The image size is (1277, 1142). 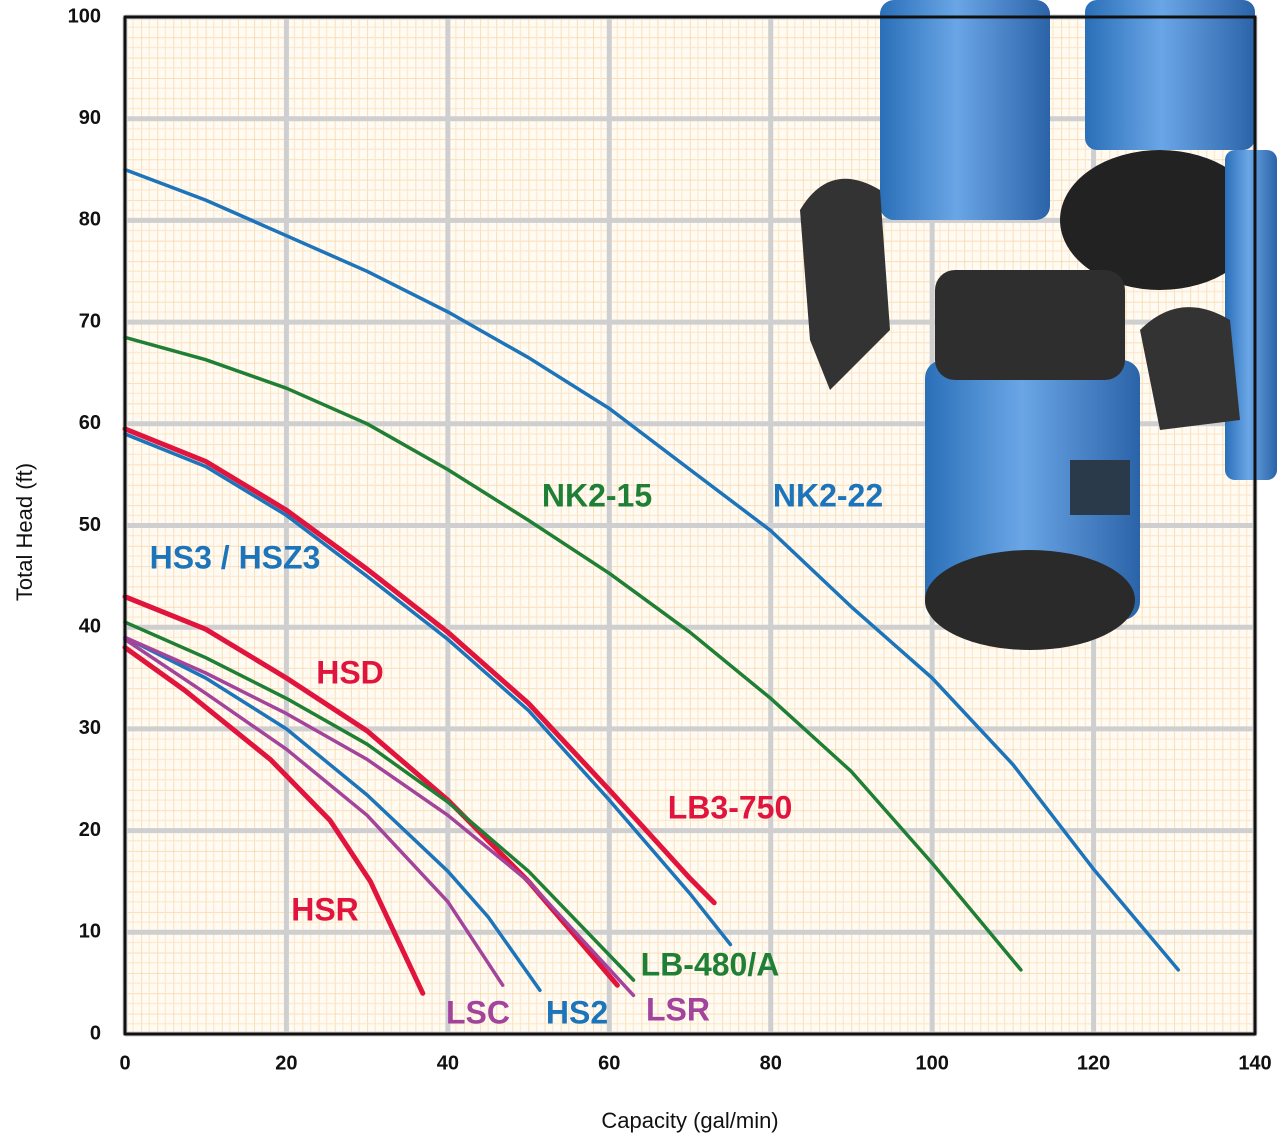 What do you see at coordinates (678, 1009) in the screenshot?
I see `series-label: LSR` at bounding box center [678, 1009].